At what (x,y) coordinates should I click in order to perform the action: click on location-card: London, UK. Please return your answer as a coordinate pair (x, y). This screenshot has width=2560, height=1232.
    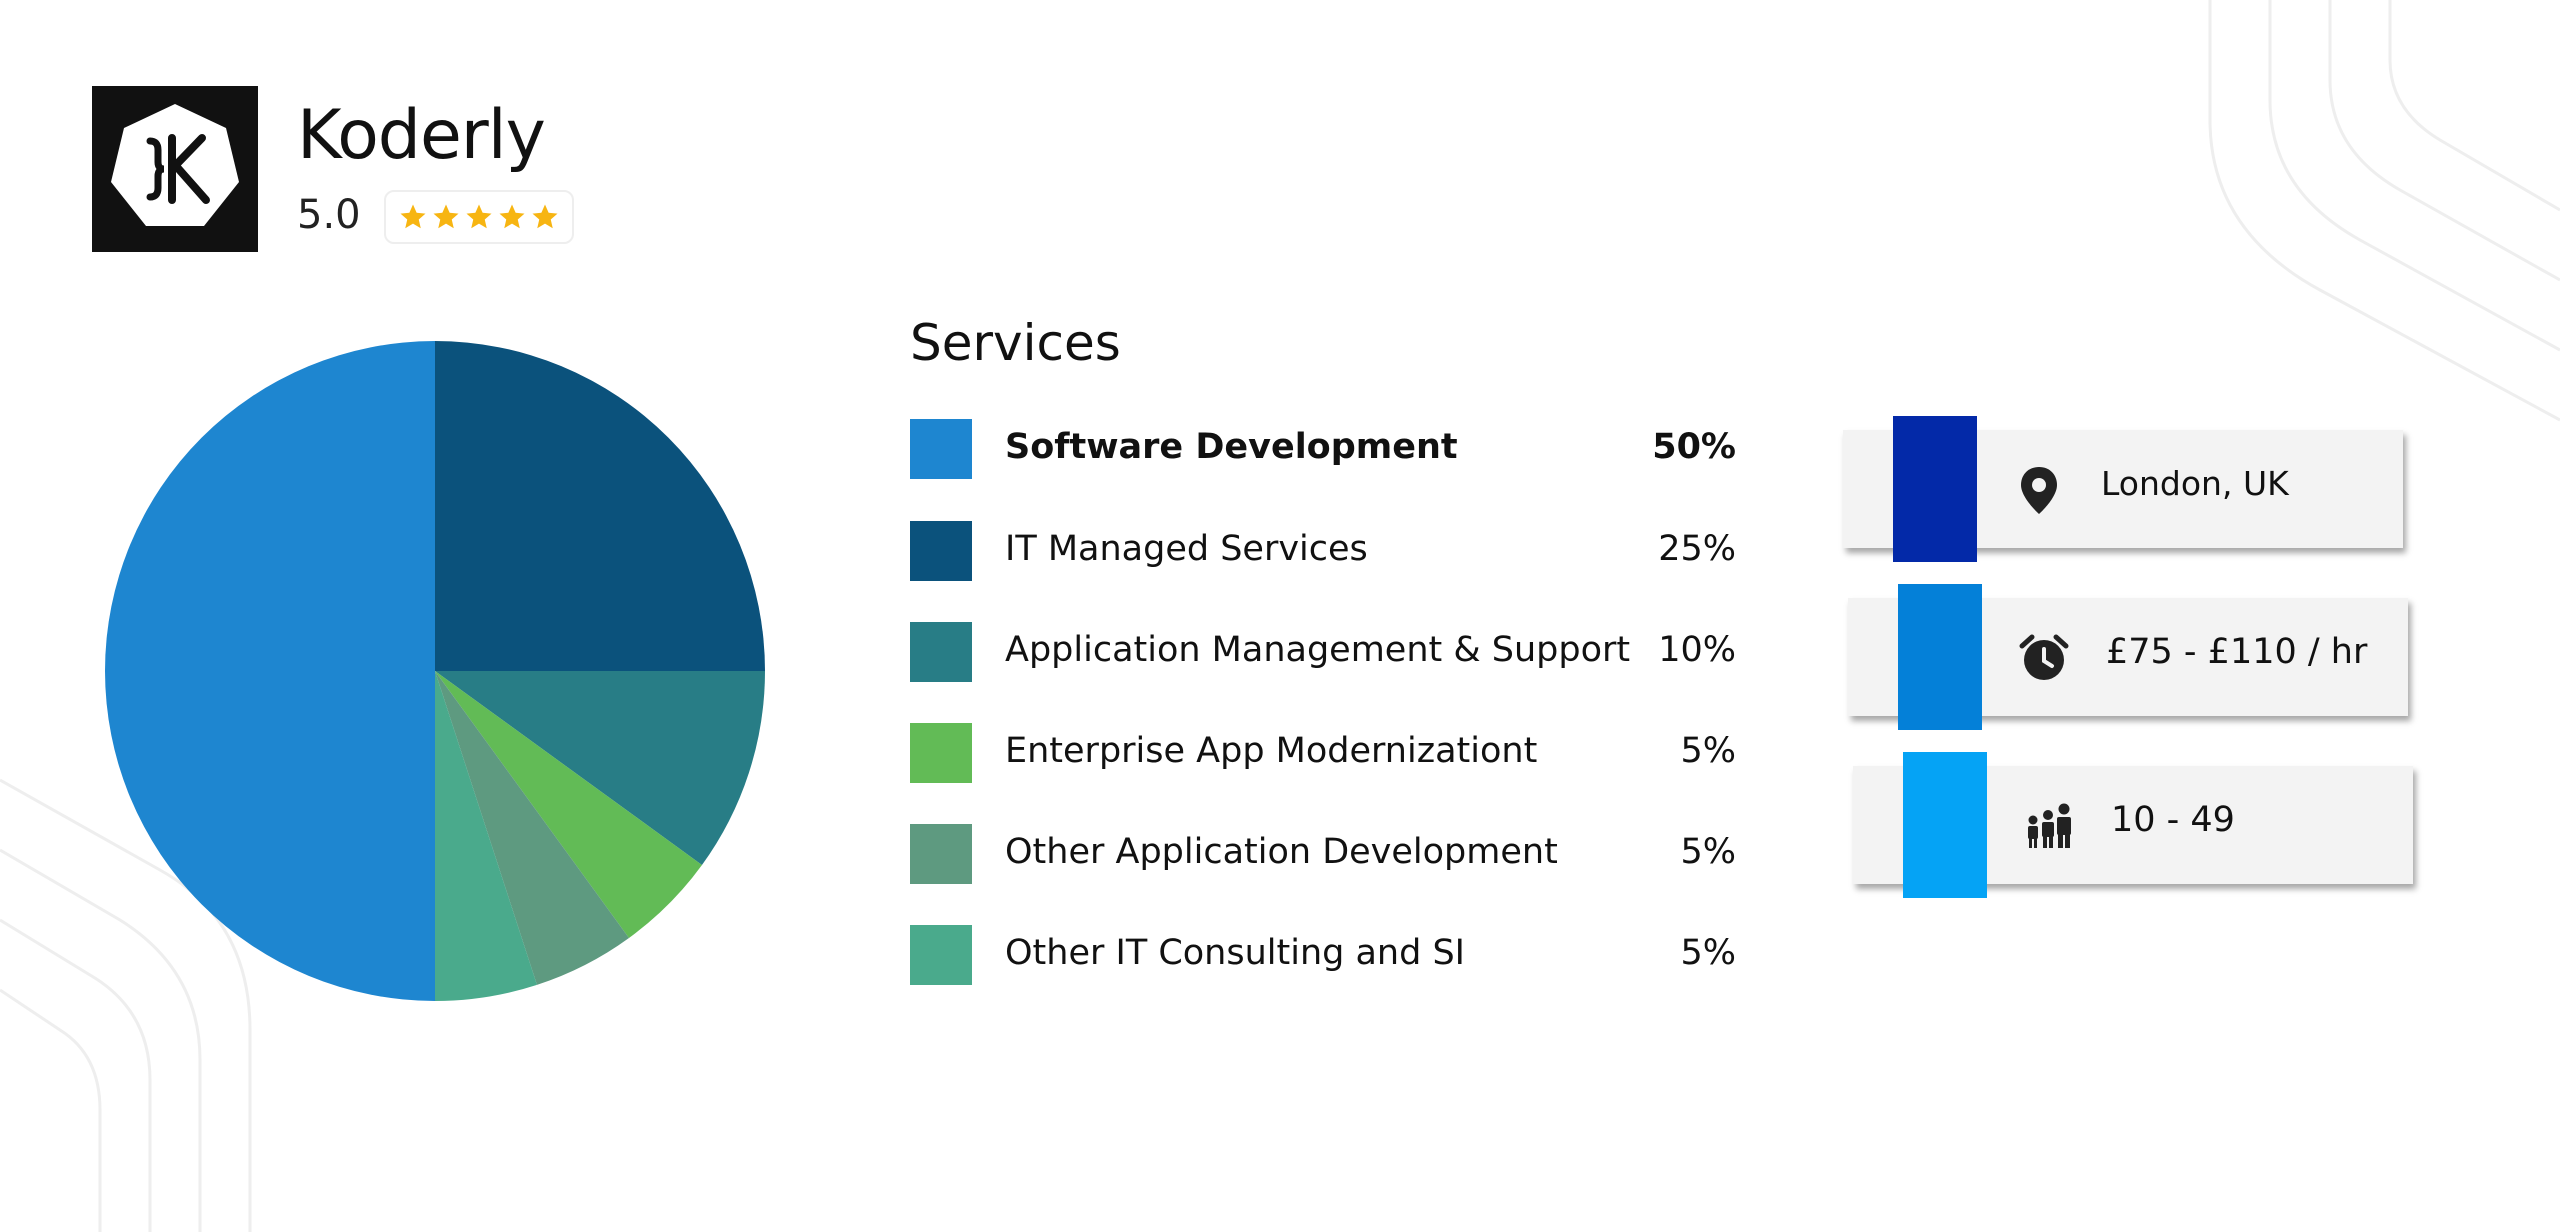
    Looking at the image, I should click on (2123, 489).